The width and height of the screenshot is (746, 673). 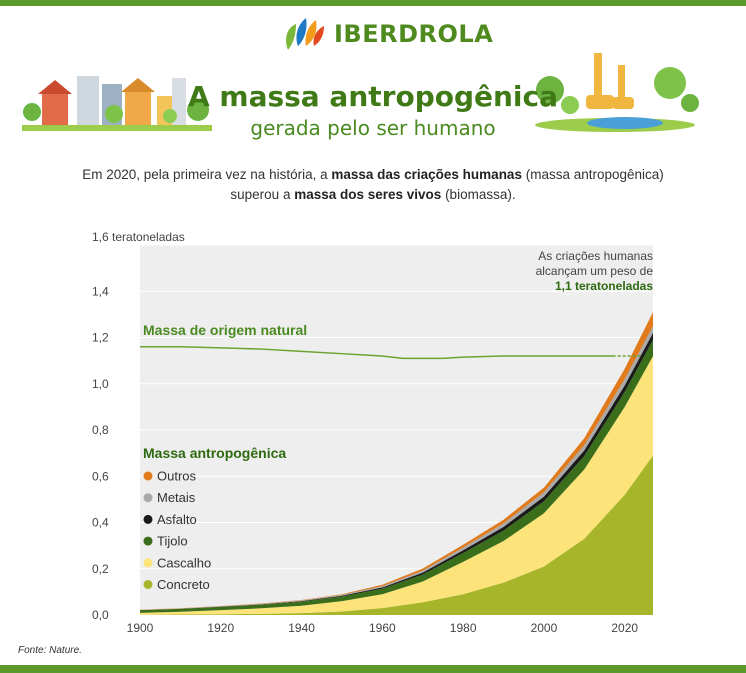 What do you see at coordinates (100, 430) in the screenshot?
I see `y-tick-label: 0,8` at bounding box center [100, 430].